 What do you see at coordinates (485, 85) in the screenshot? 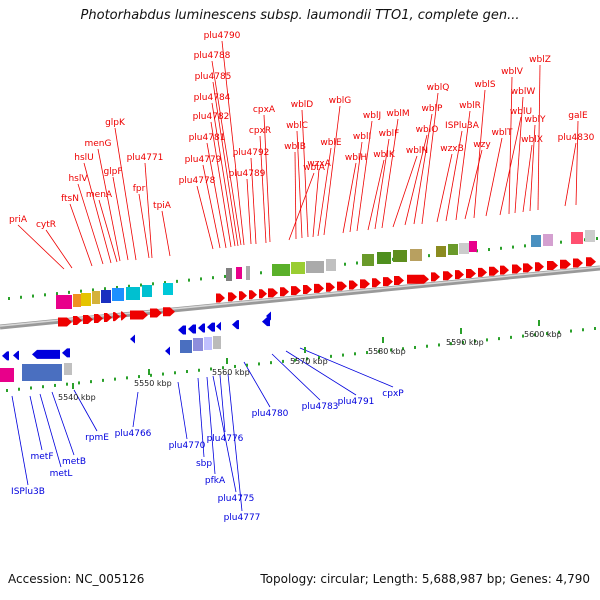
I see `gene-label-wblS: wblS` at bounding box center [485, 85].